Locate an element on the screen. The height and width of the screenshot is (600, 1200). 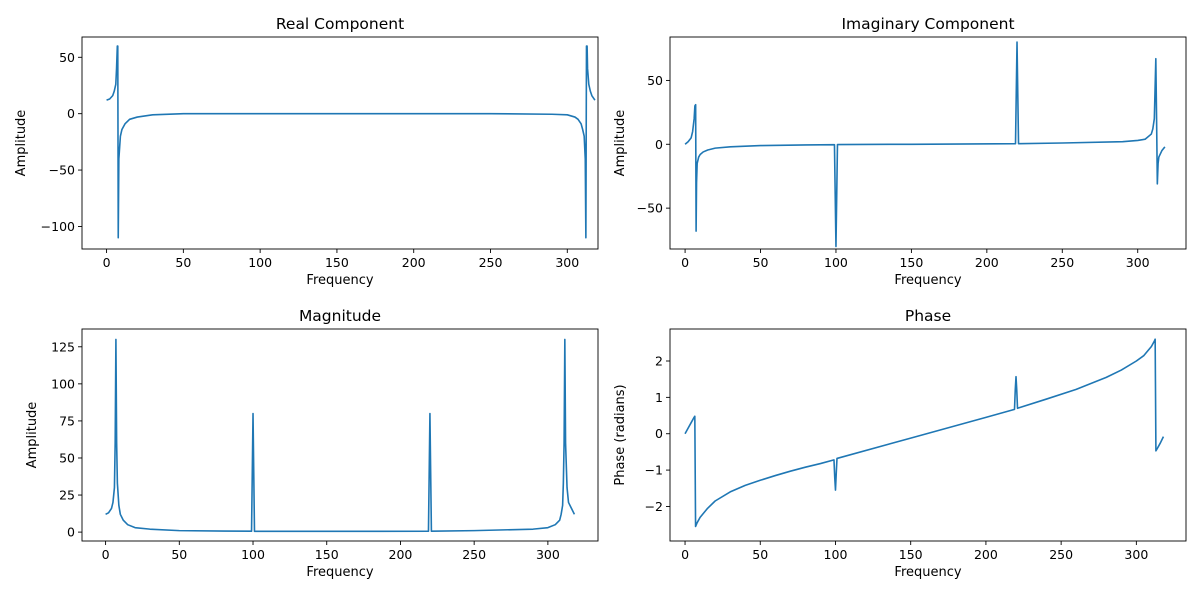
y-tick-label: −1 is located at coordinates (654, 470).